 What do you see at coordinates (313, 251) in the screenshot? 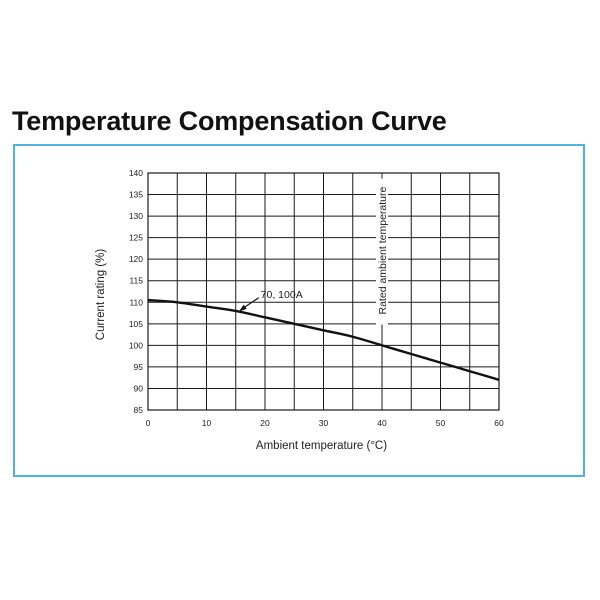
I see `annotation-layer: 70, 100A Rated ambient temperature` at bounding box center [313, 251].